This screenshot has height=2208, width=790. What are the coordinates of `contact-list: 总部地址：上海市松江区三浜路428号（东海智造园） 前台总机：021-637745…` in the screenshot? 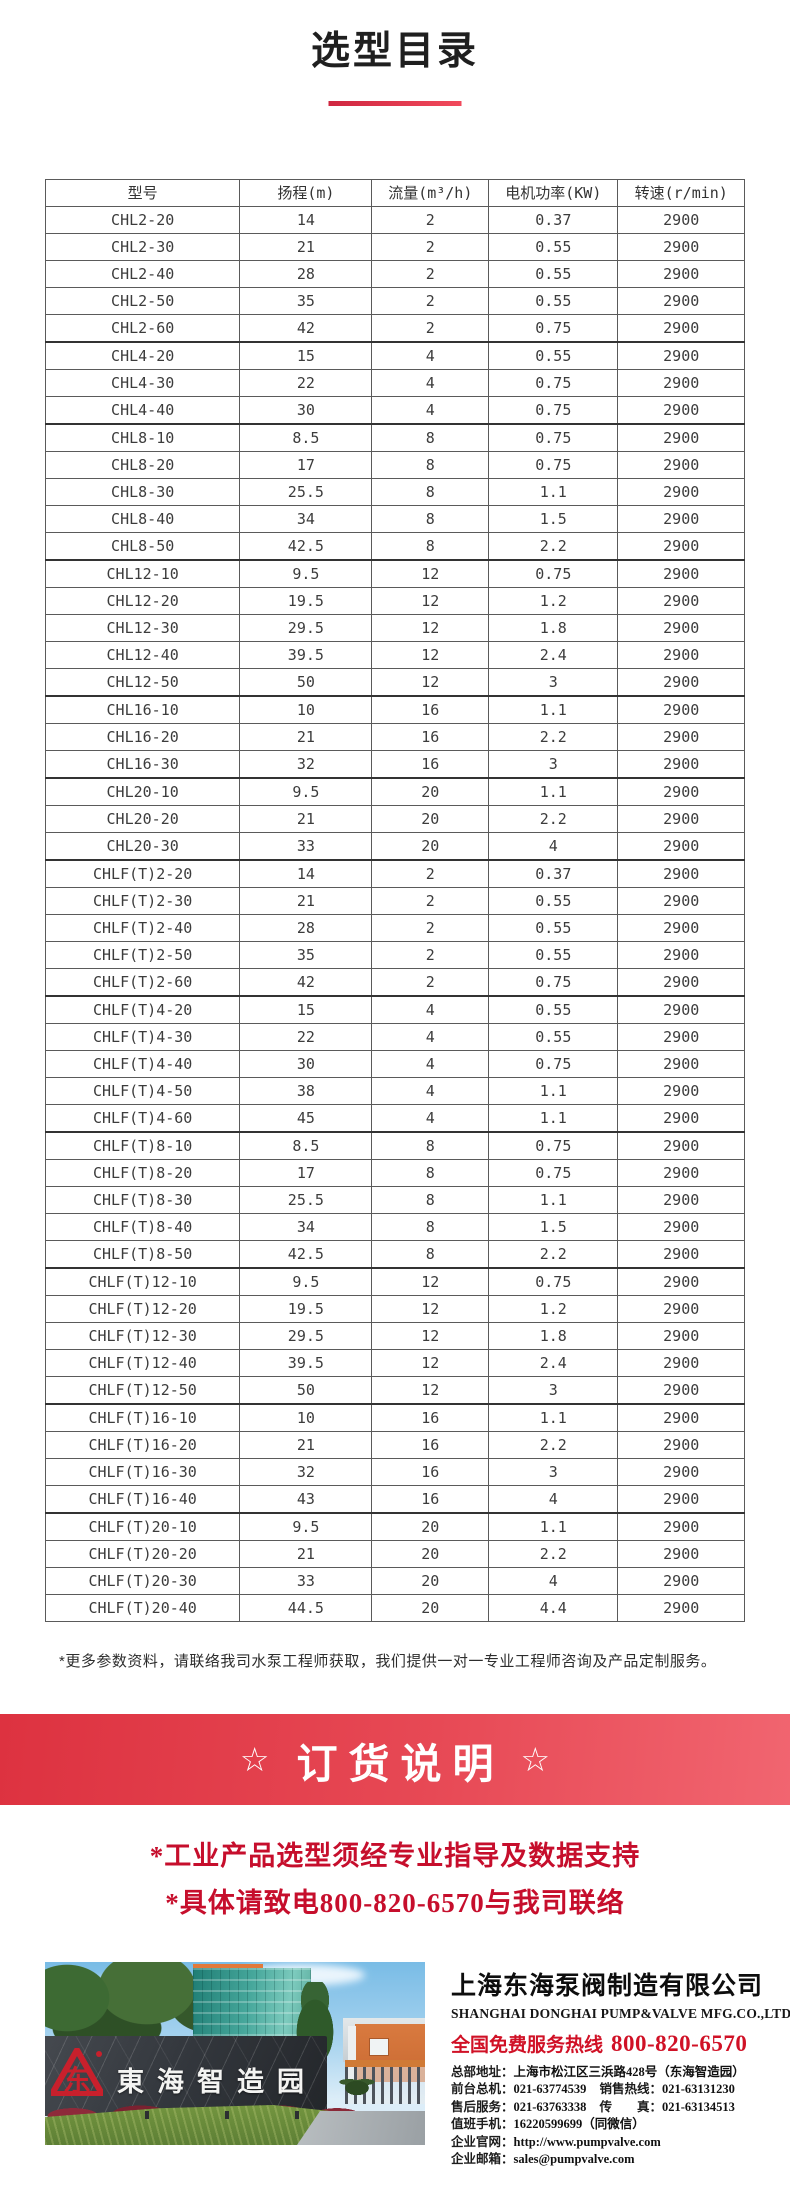 It's located at (606, 2116).